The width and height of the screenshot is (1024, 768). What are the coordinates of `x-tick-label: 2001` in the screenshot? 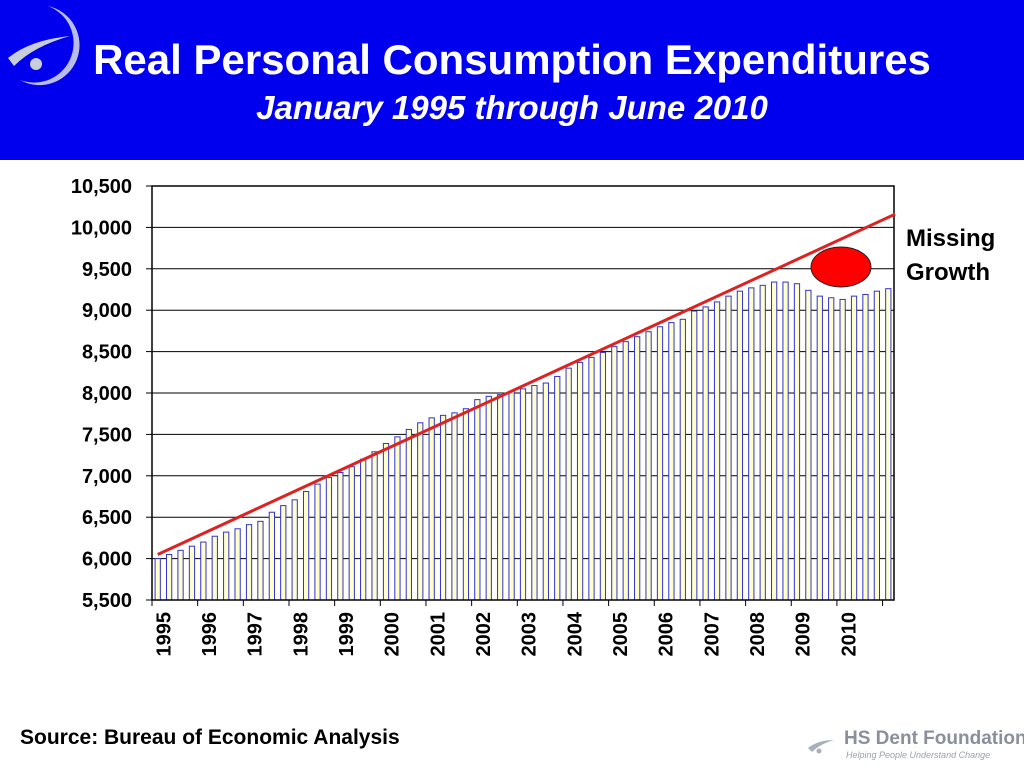 It's located at (438, 634).